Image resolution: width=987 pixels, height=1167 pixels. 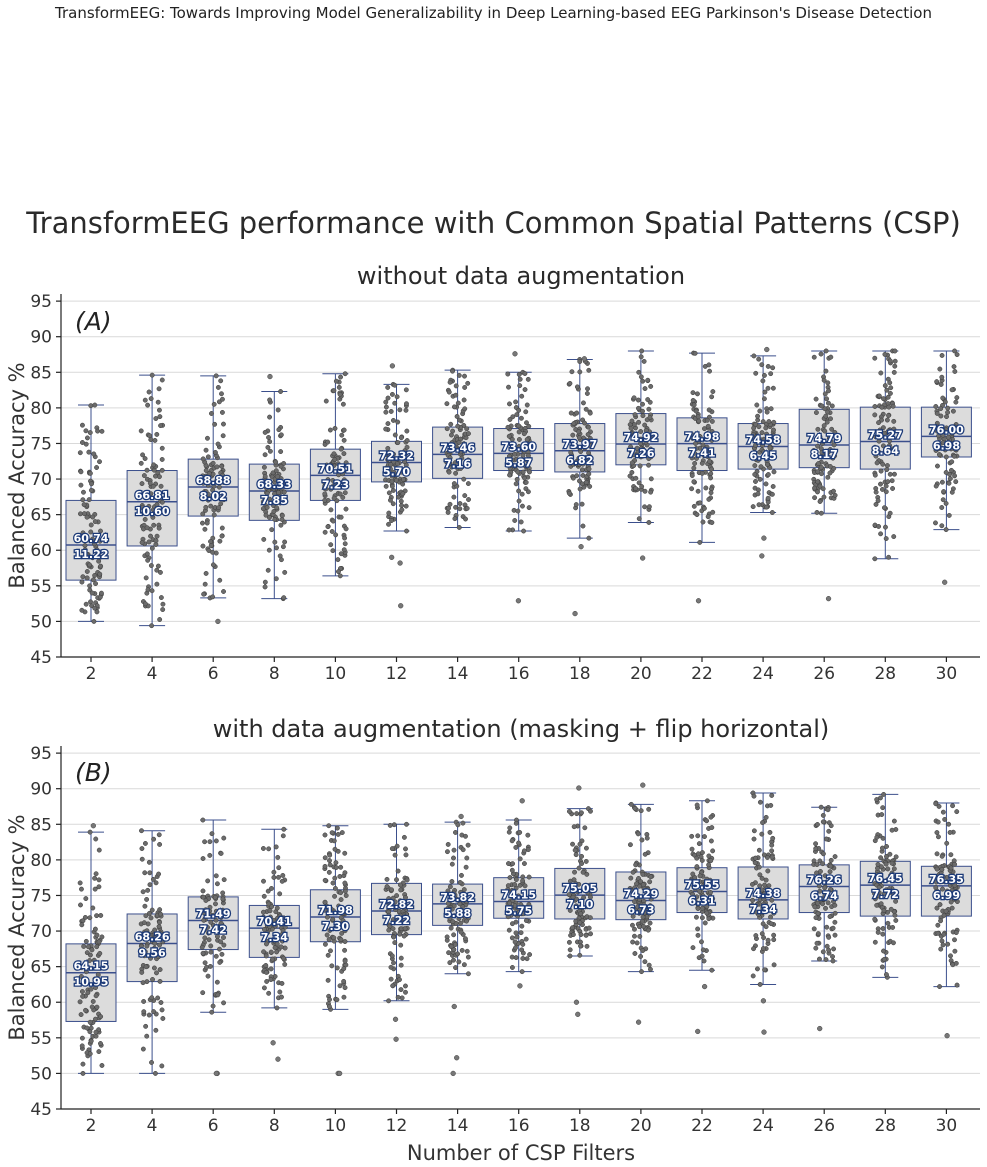 I want to click on y-tick-label: 60, so click(x=41, y=551).